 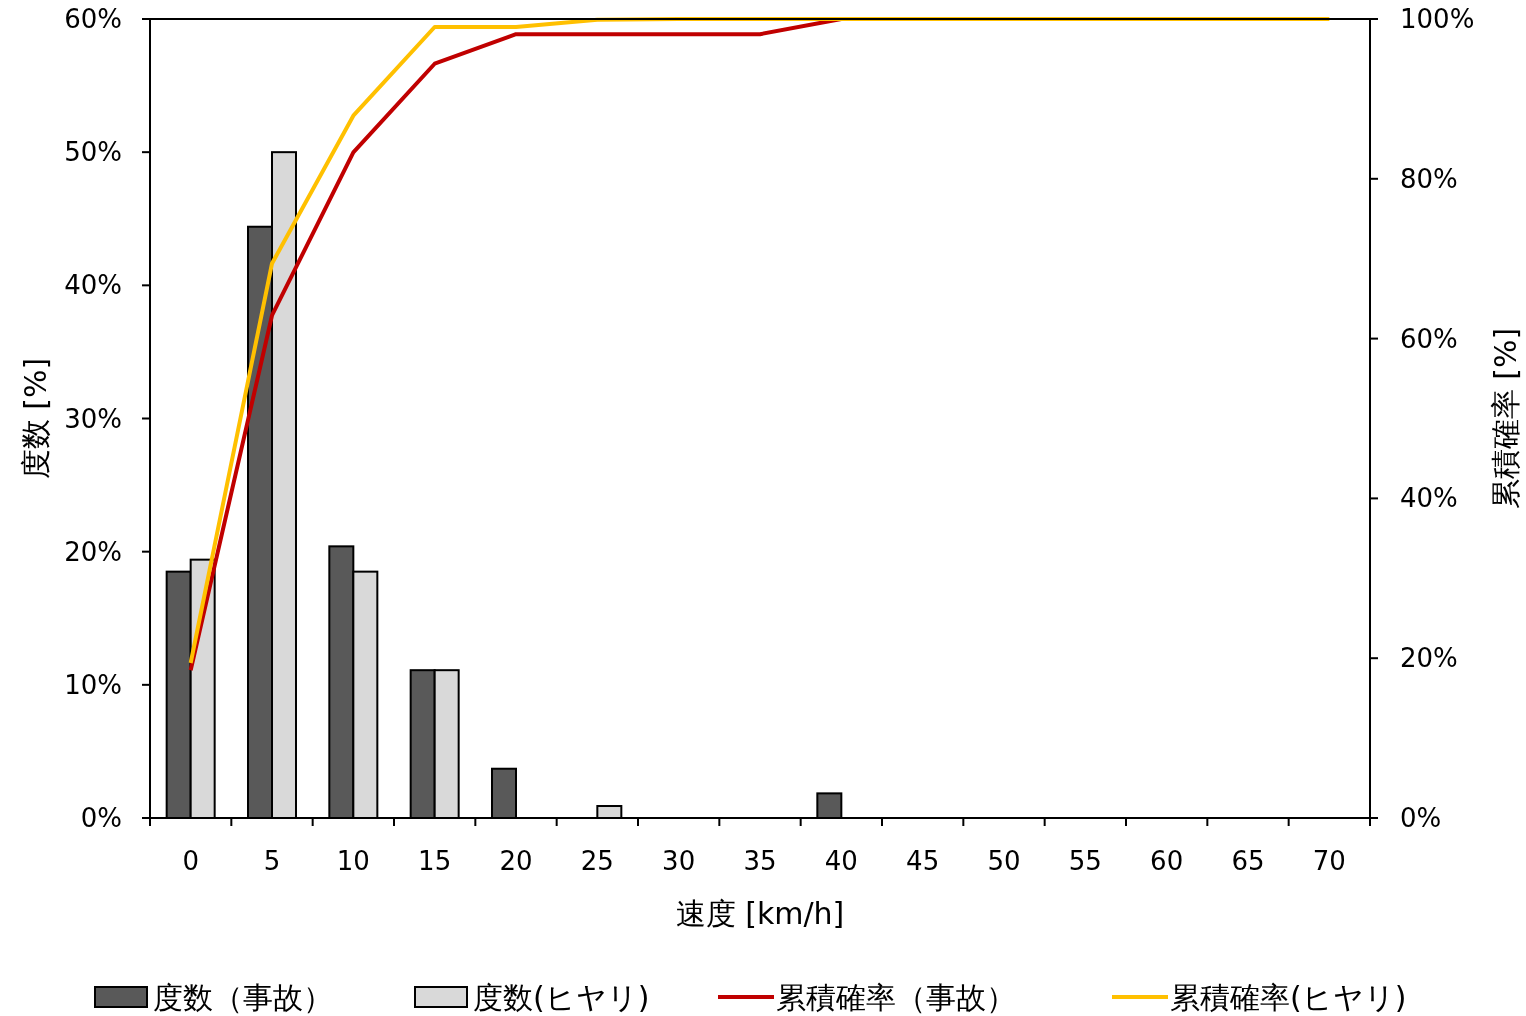 What do you see at coordinates (516, 861) in the screenshot?
I see `x-tick-label: 20` at bounding box center [516, 861].